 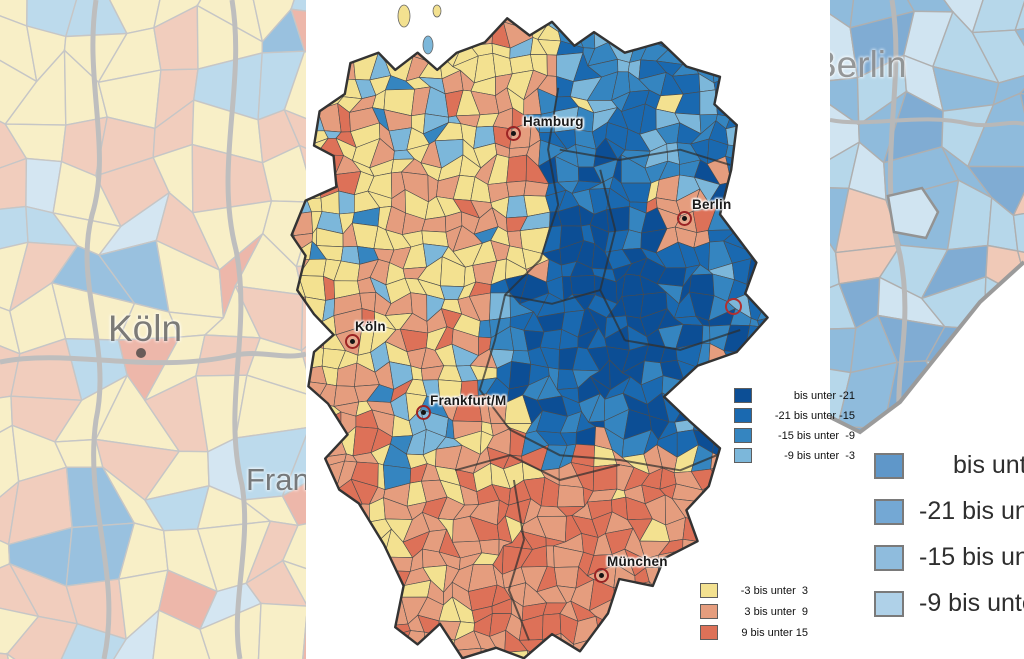 I want to click on left-panel-city-label-frankfurt: Frankfurt/M, so click(x=276, y=479).